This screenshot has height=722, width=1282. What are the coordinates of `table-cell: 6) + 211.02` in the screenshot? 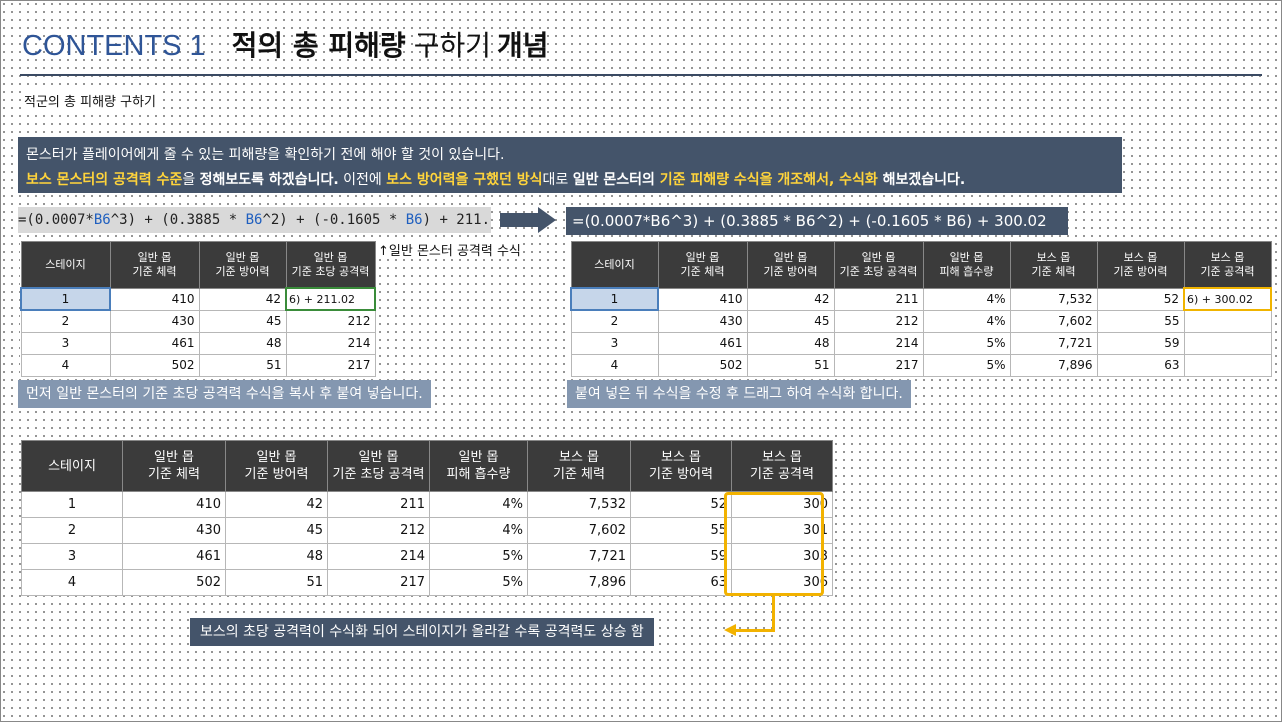 It's located at (330, 299).